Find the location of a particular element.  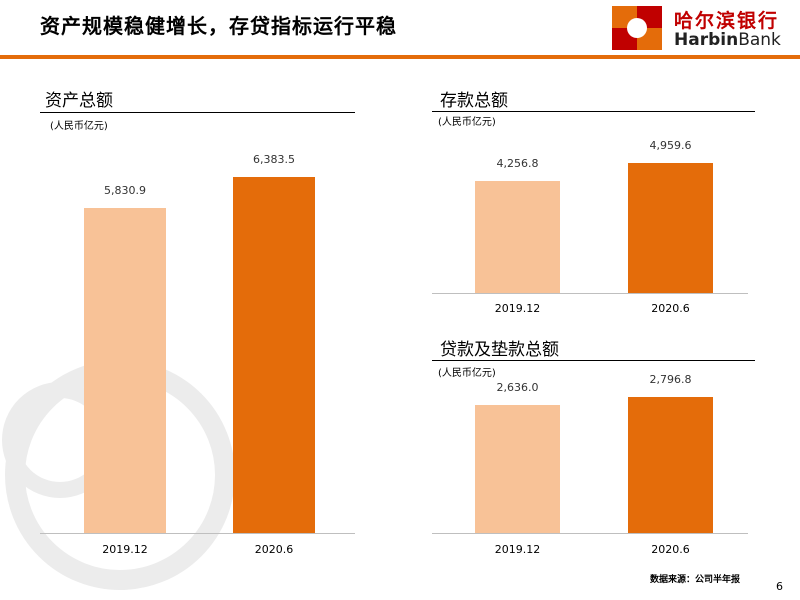

chart-title: 存款总额 is located at coordinates (474, 101).